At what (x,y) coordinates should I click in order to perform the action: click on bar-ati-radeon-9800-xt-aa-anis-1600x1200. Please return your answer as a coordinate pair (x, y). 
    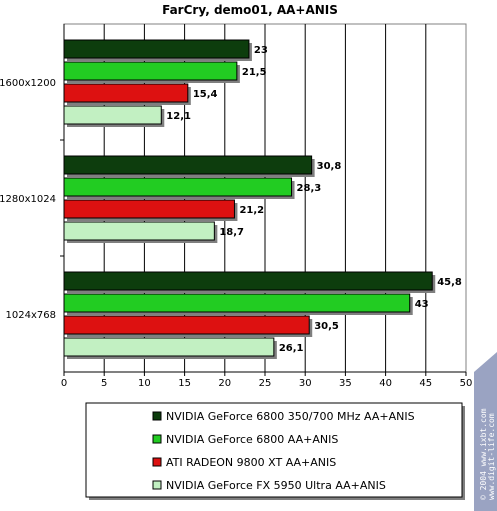
    Looking at the image, I should click on (126, 93).